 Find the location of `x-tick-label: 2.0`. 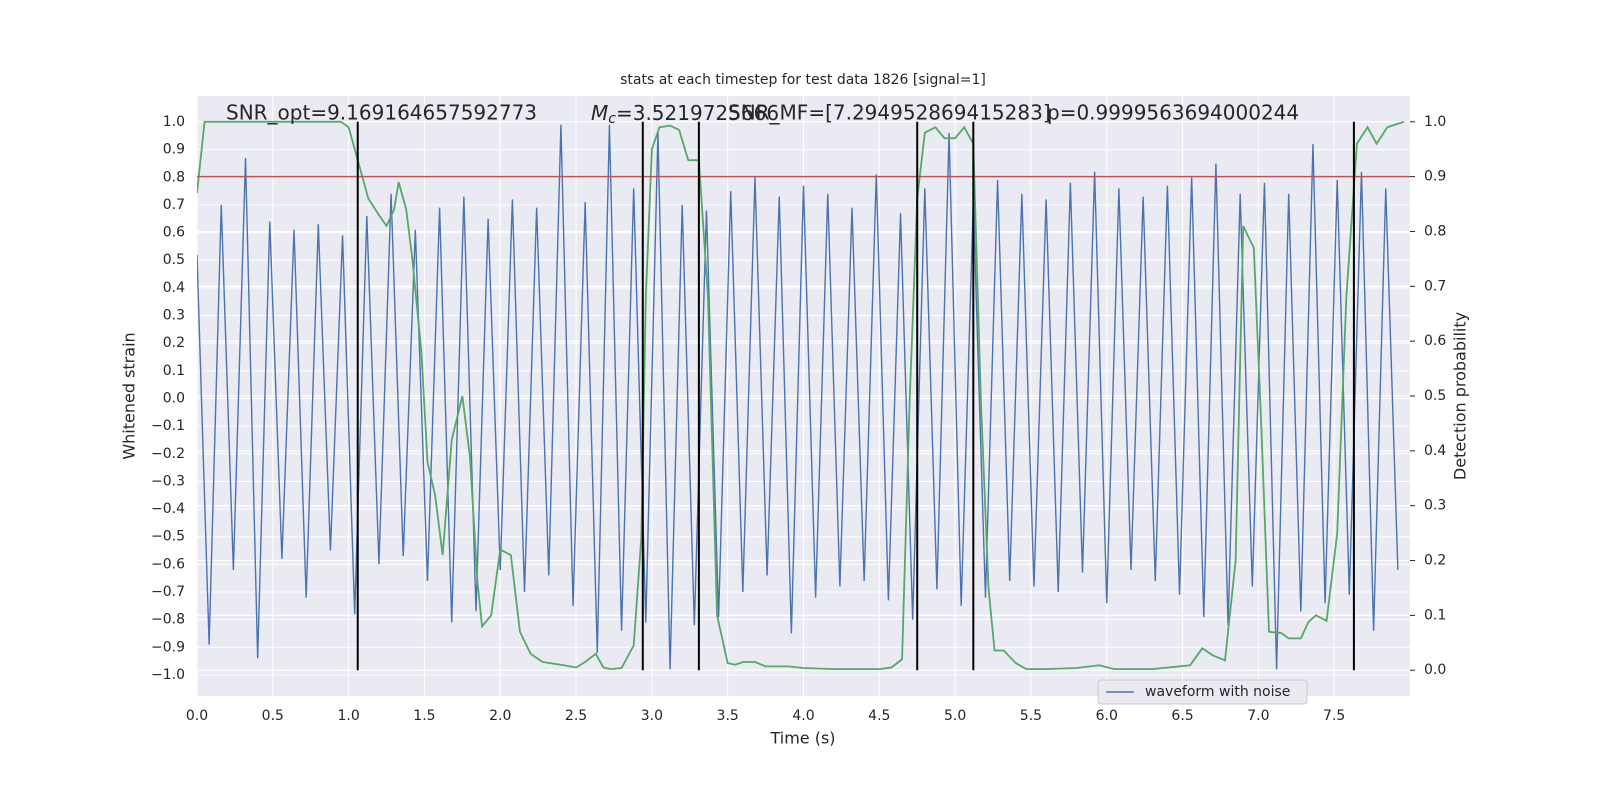

x-tick-label: 2.0 is located at coordinates (500, 716).